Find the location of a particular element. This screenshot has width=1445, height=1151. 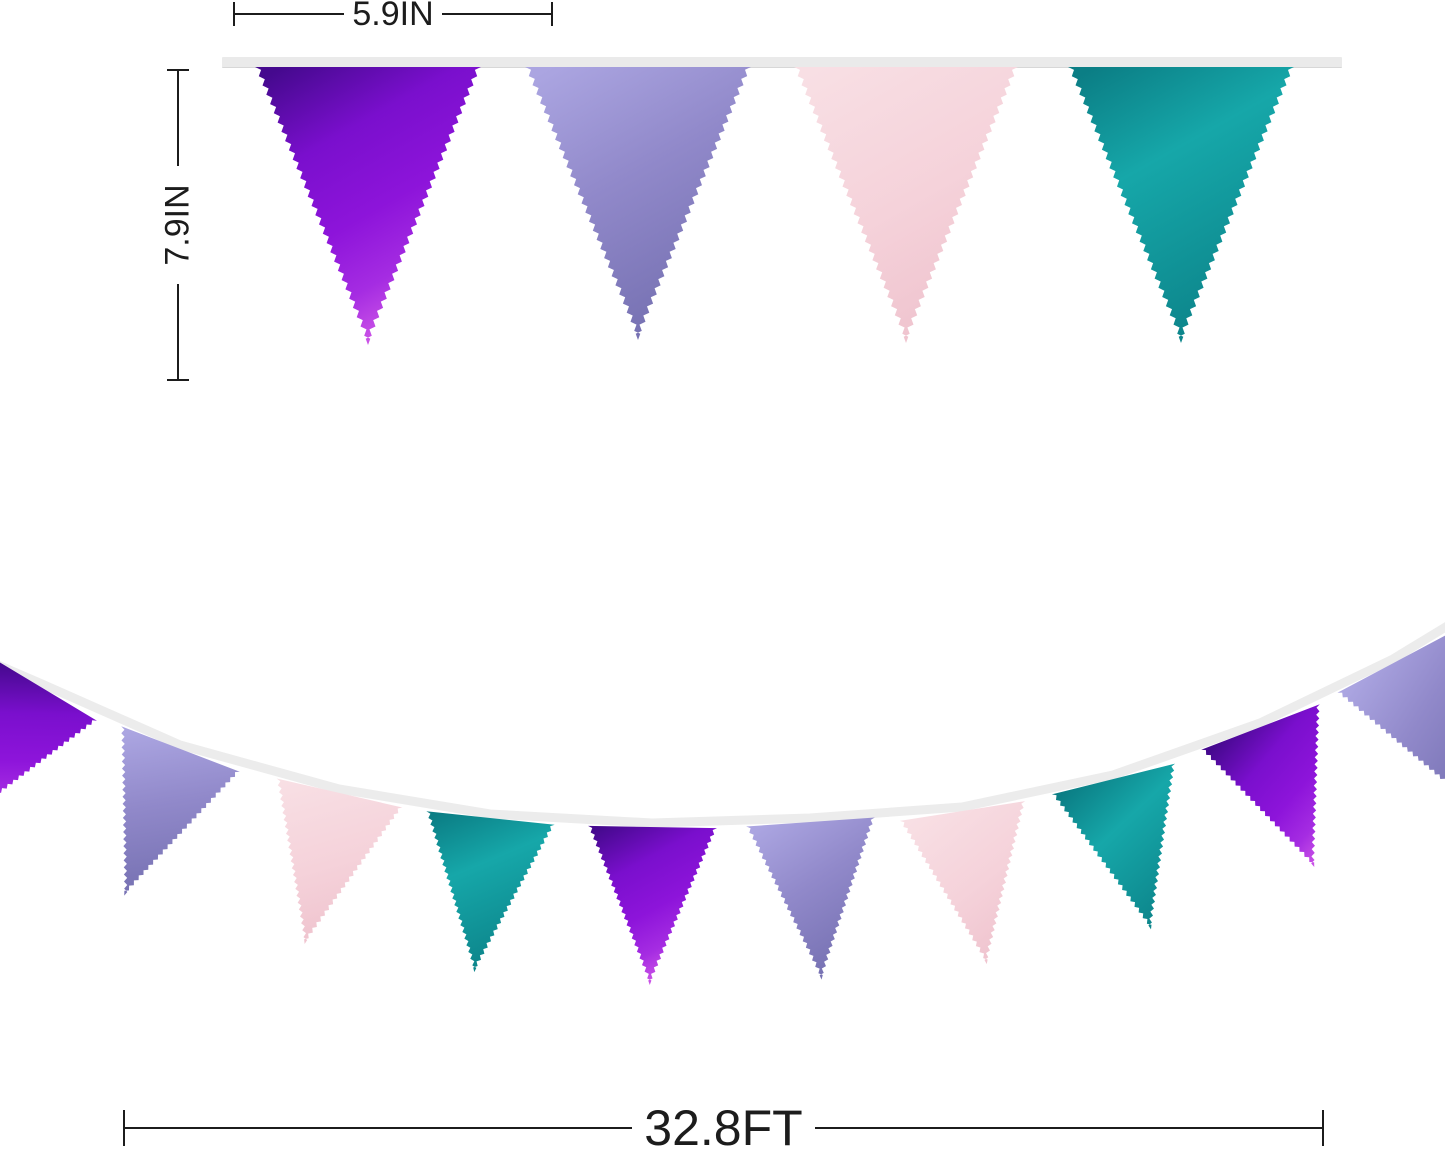

flag-width-dimension: 5.9IN is located at coordinates (393, 15).